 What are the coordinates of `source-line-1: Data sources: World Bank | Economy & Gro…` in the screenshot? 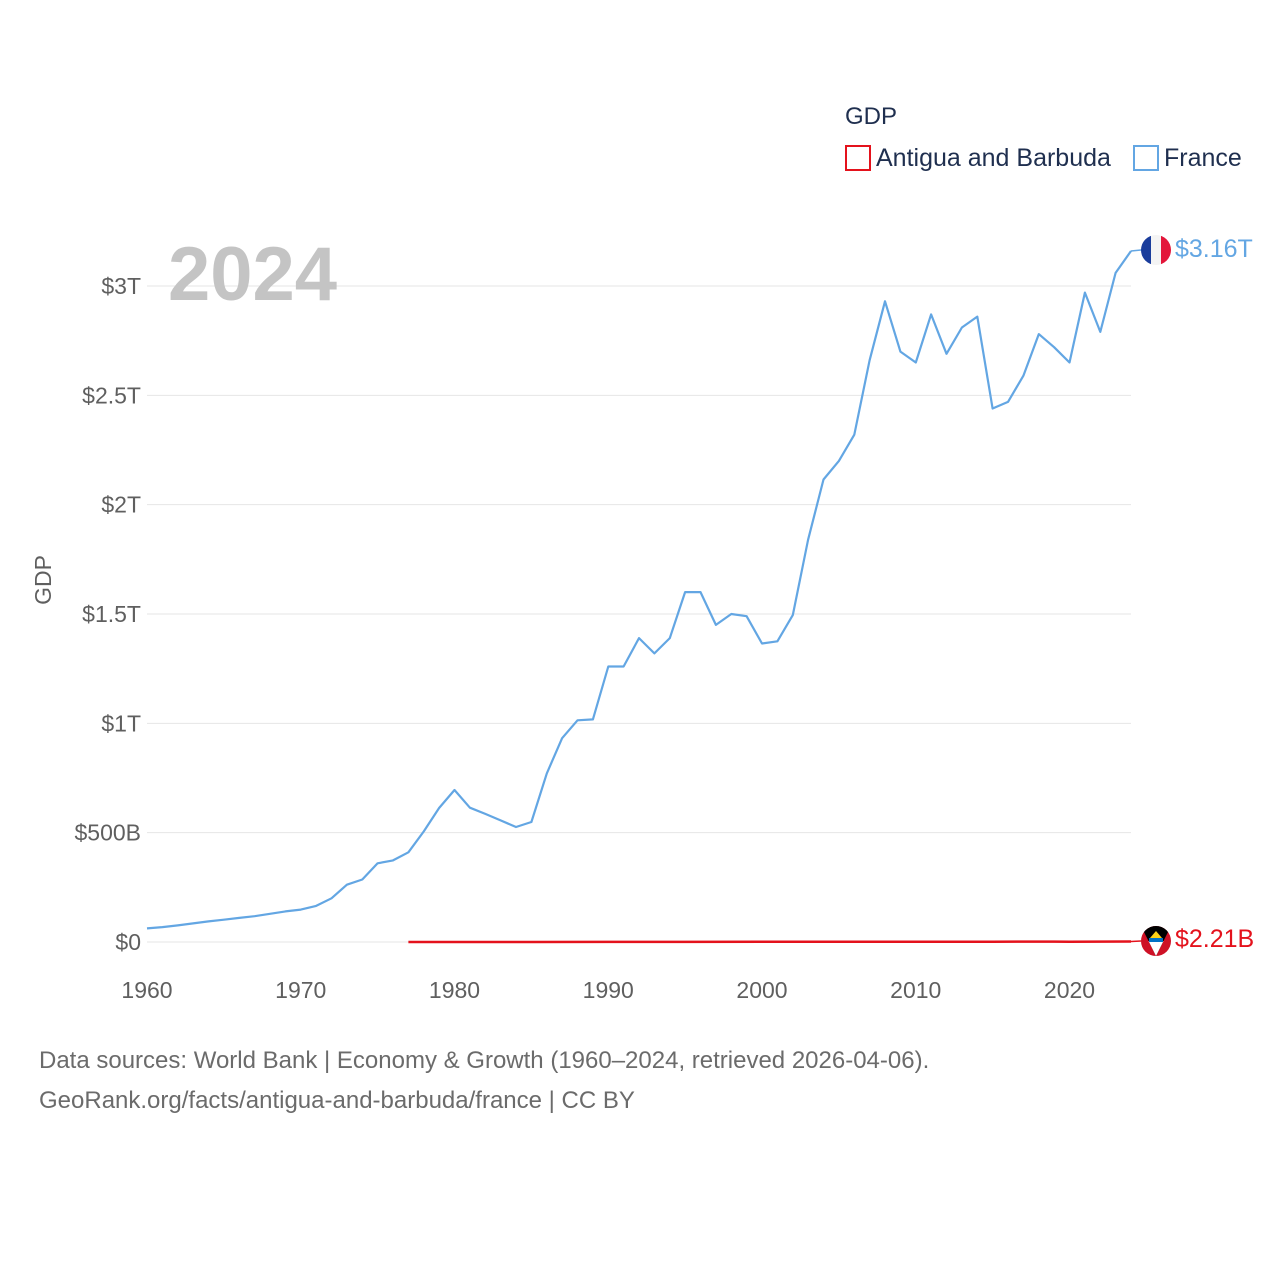 It's located at (484, 1060).